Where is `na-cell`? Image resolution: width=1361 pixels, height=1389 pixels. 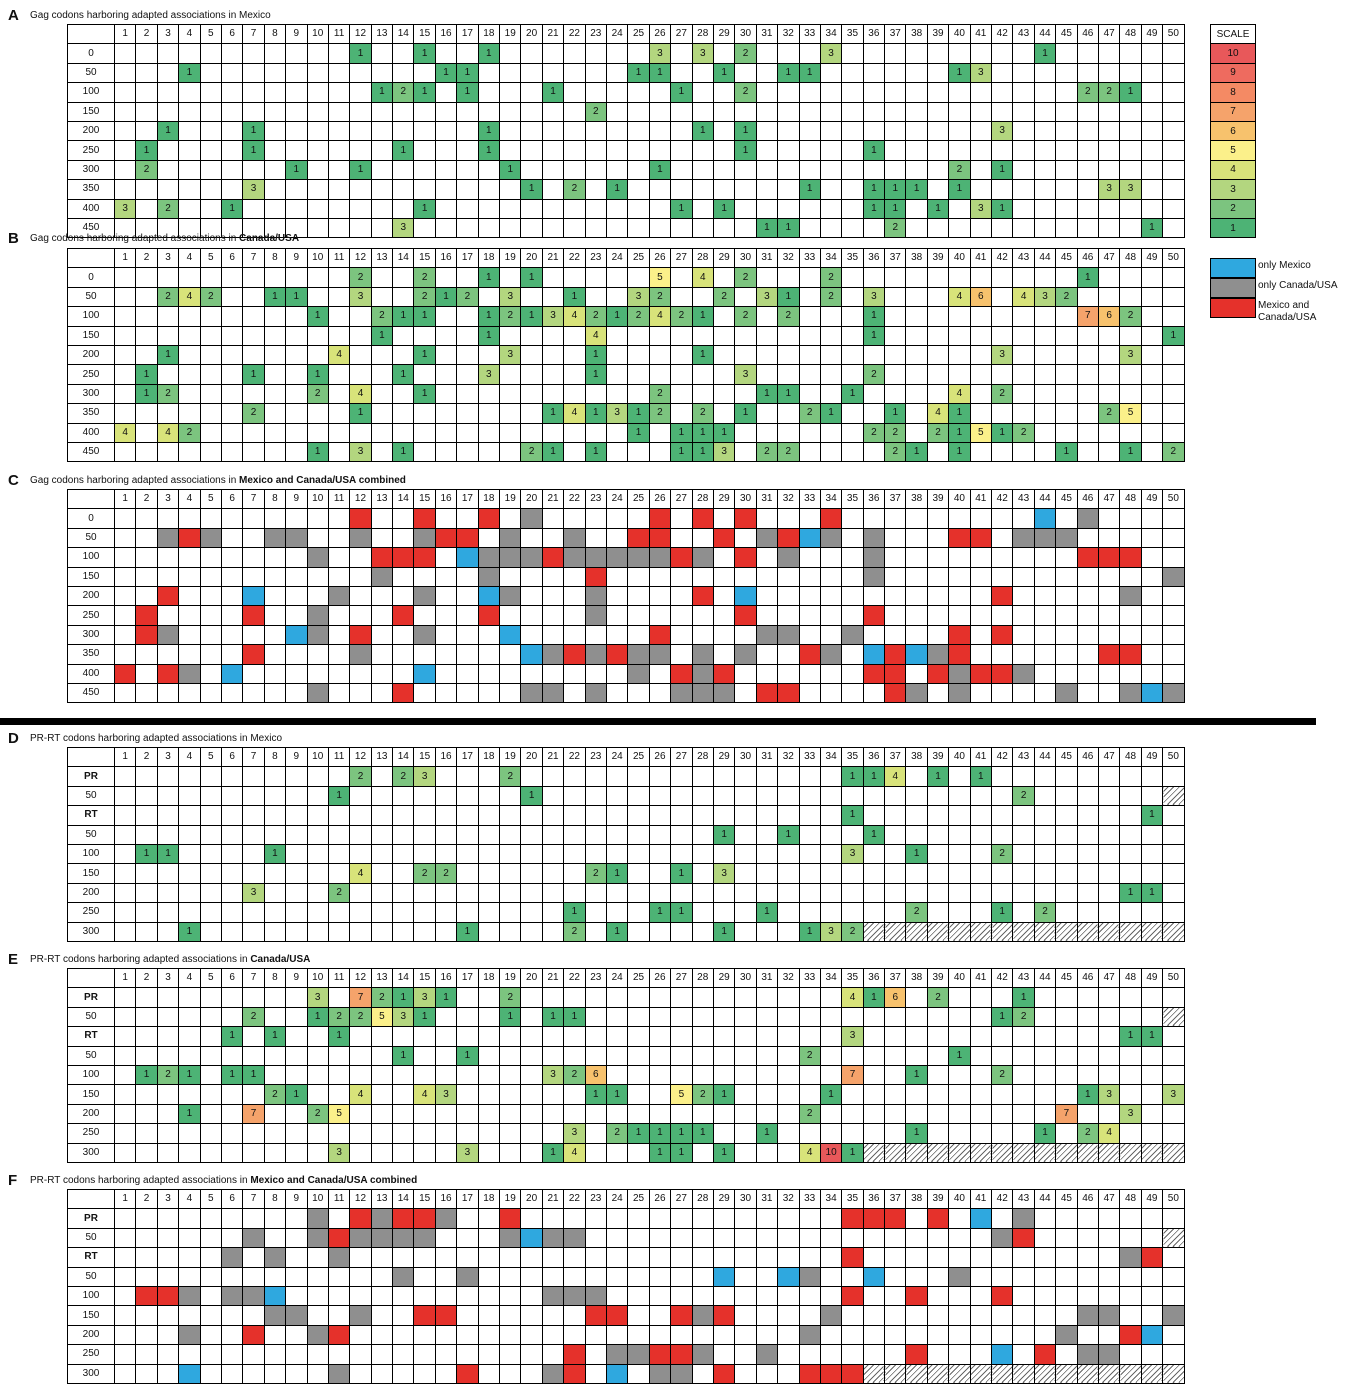 na-cell is located at coordinates (938, 931).